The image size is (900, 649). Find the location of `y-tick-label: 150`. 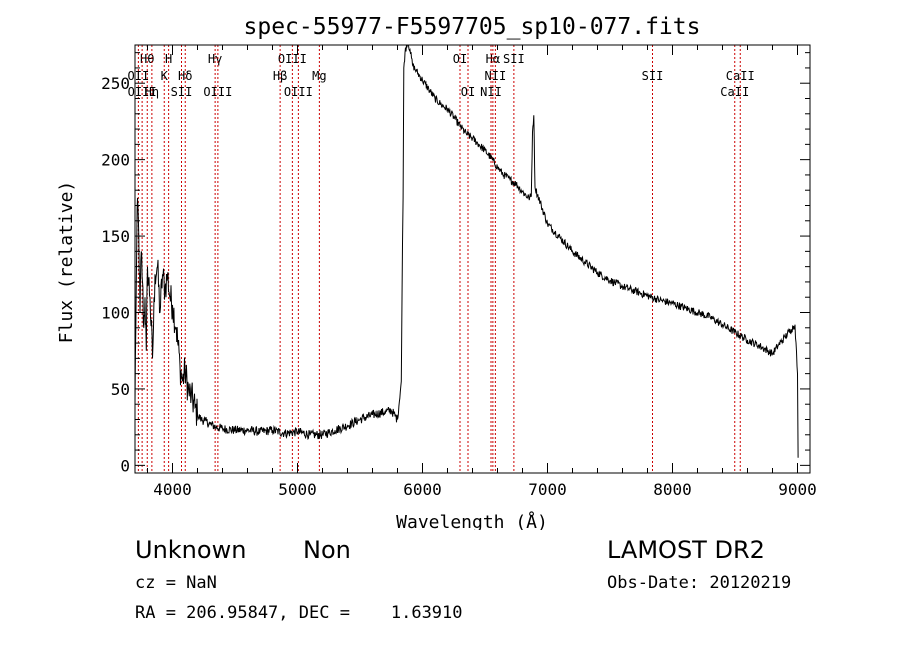

y-tick-label: 150 is located at coordinates (115, 236).